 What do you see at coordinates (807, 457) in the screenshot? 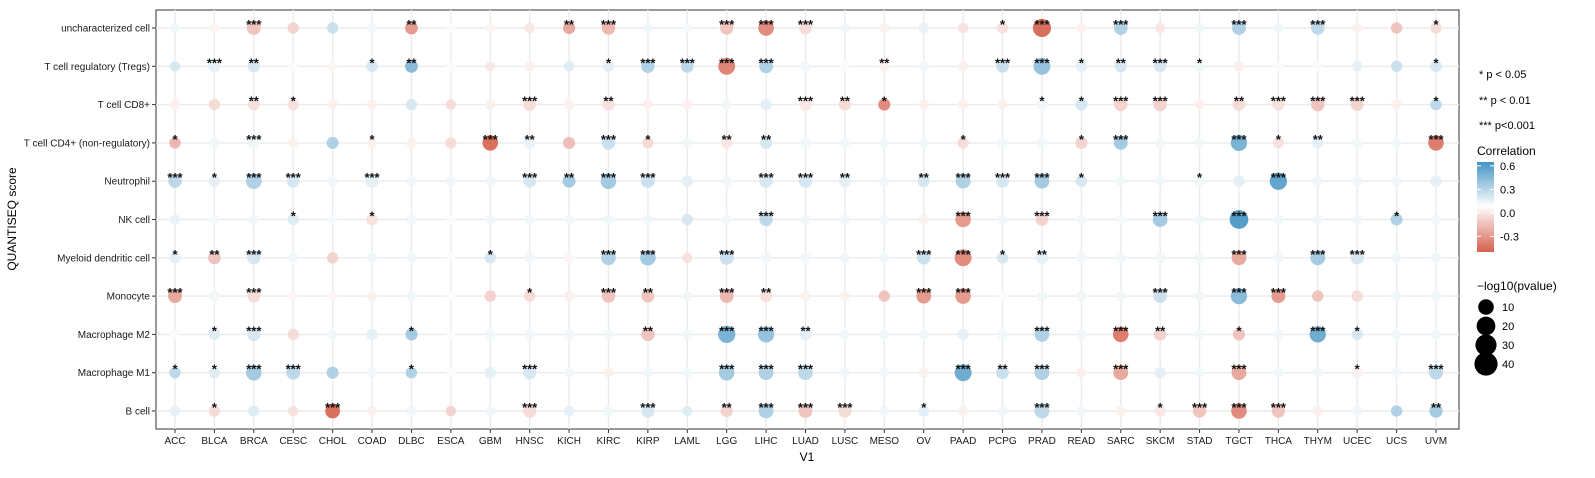
I see `x-axis-title: V1` at bounding box center [807, 457].